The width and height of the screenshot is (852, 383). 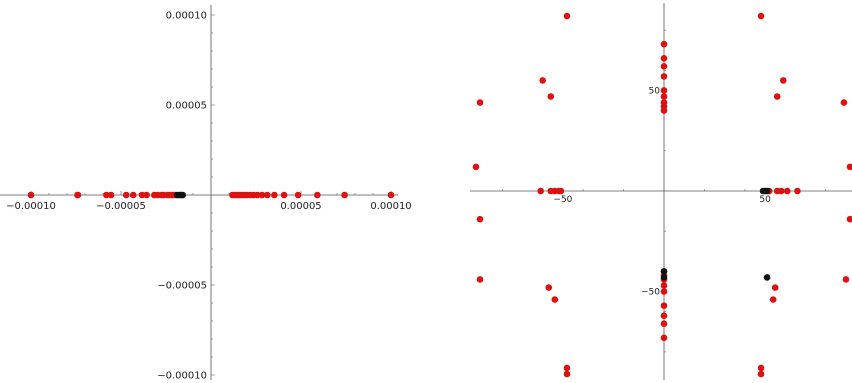 What do you see at coordinates (182, 286) in the screenshot?
I see `y-tick-label: −0.00005` at bounding box center [182, 286].